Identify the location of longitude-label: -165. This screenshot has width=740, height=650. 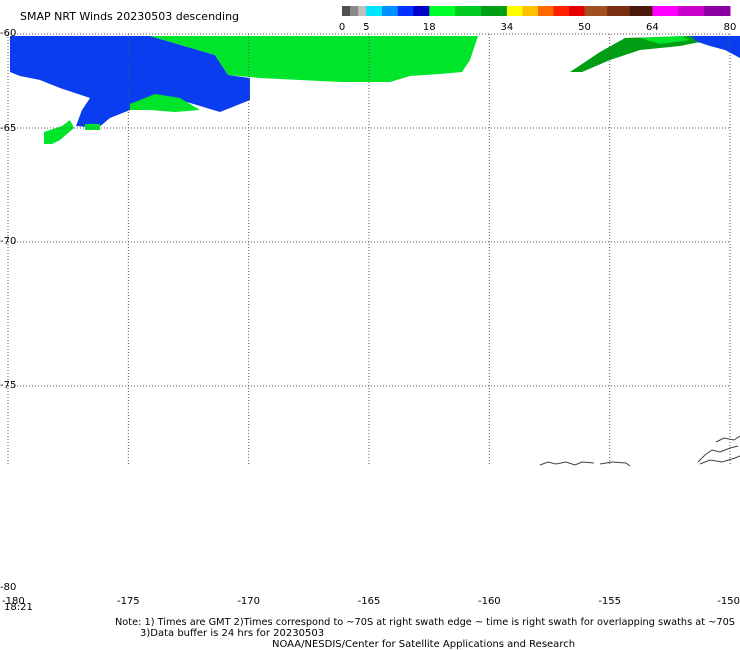
(369, 601).